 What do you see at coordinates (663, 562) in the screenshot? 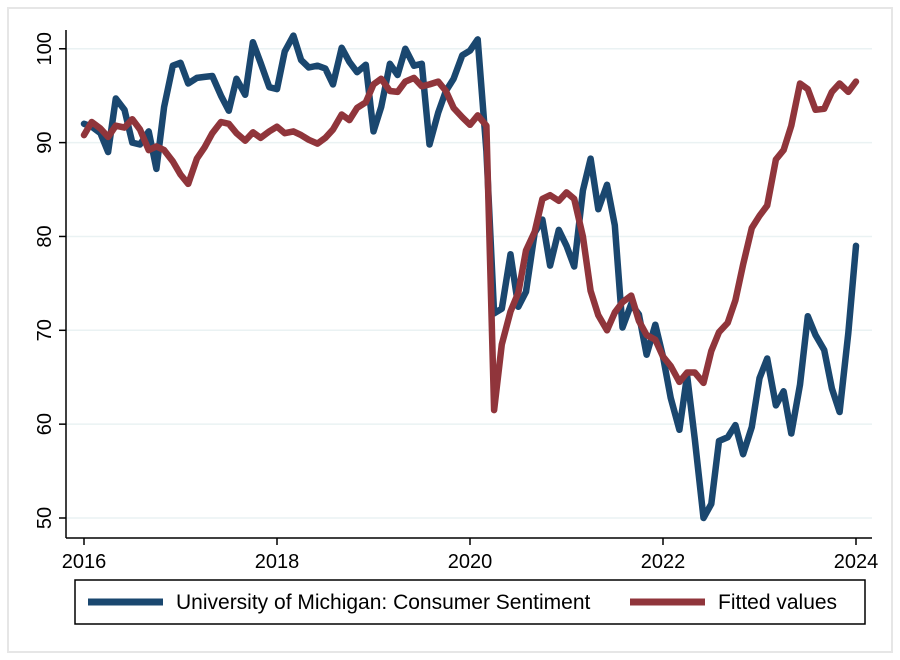
I see `x-tick-label: 2022` at bounding box center [663, 562].